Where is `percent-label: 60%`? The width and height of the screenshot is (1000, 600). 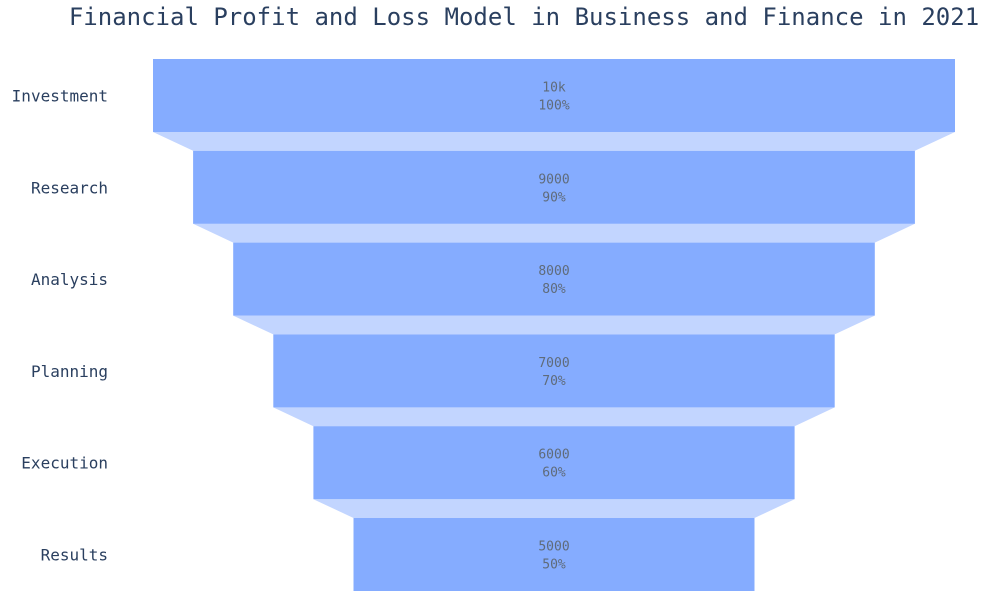
percent-label: 60% is located at coordinates (554, 473).